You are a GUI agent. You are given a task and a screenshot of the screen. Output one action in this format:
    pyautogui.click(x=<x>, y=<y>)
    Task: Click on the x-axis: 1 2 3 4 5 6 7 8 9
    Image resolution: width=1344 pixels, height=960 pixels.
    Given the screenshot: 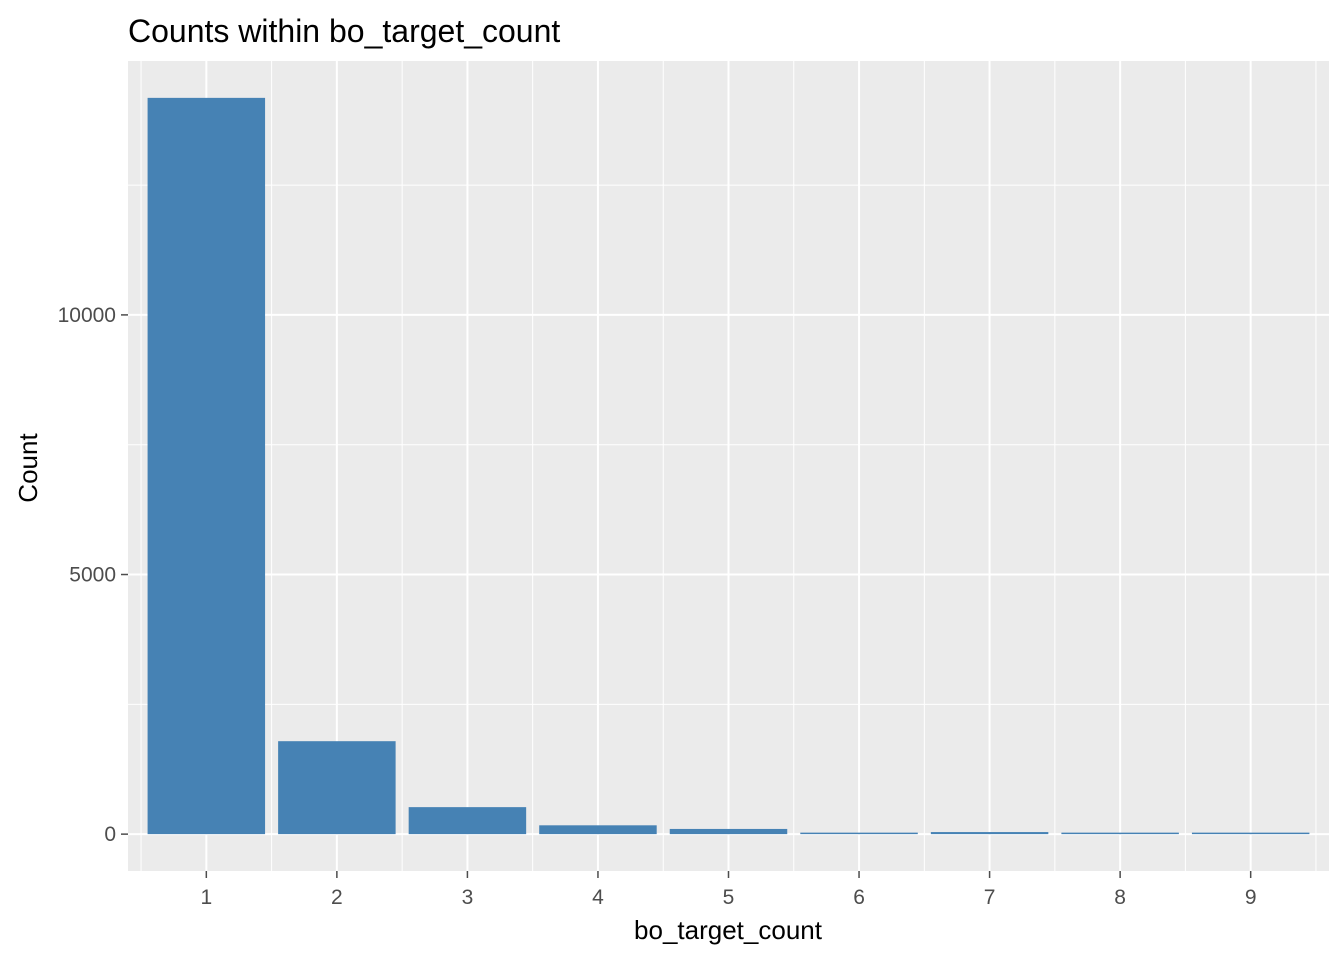 What is the action you would take?
    pyautogui.click(x=728, y=890)
    